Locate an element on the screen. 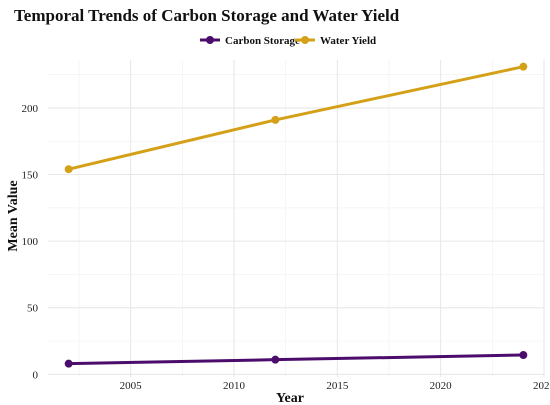 Image resolution: width=550 pixels, height=405 pixels. series-line is located at coordinates (296, 359).